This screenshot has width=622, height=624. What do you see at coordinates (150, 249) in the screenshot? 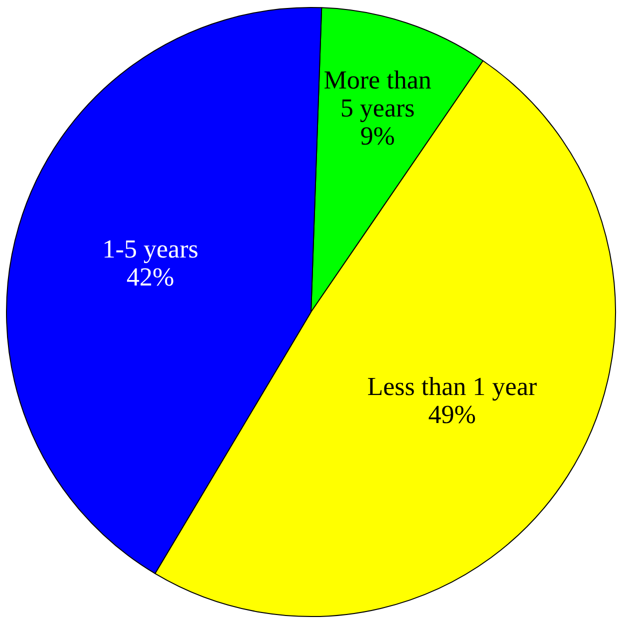
I see `slice-label: 1-5 years` at bounding box center [150, 249].